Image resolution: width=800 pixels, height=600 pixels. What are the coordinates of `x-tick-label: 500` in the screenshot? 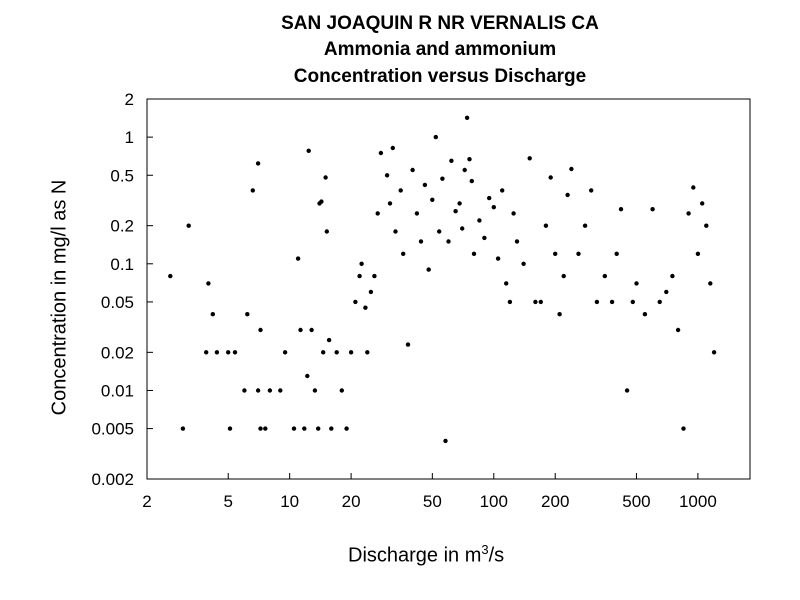 It's located at (636, 501).